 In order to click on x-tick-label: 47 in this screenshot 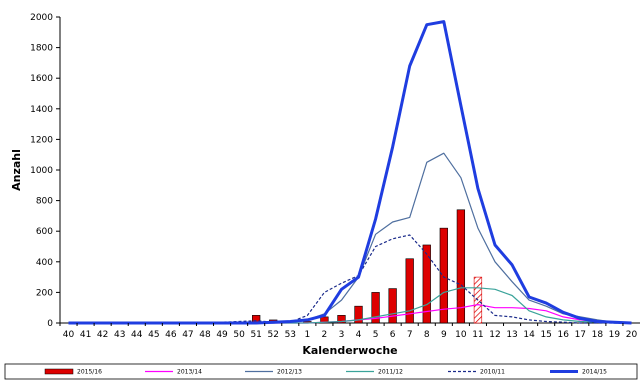, I will do `click(187, 335)`.